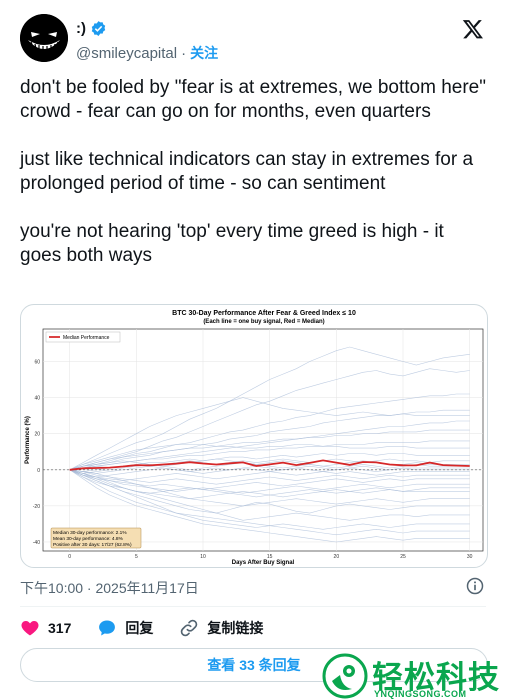  I want to click on action-bar: 317 回复 复制链接, so click(154, 628).